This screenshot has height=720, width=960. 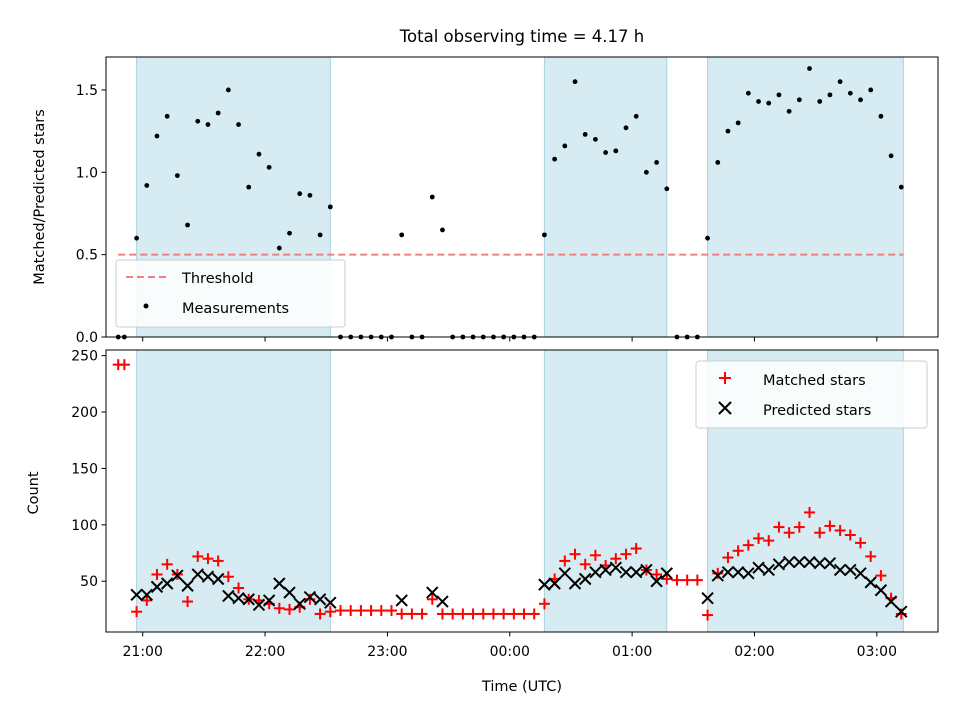 What do you see at coordinates (235, 309) in the screenshot?
I see `measurements-legend-label: Measurements` at bounding box center [235, 309].